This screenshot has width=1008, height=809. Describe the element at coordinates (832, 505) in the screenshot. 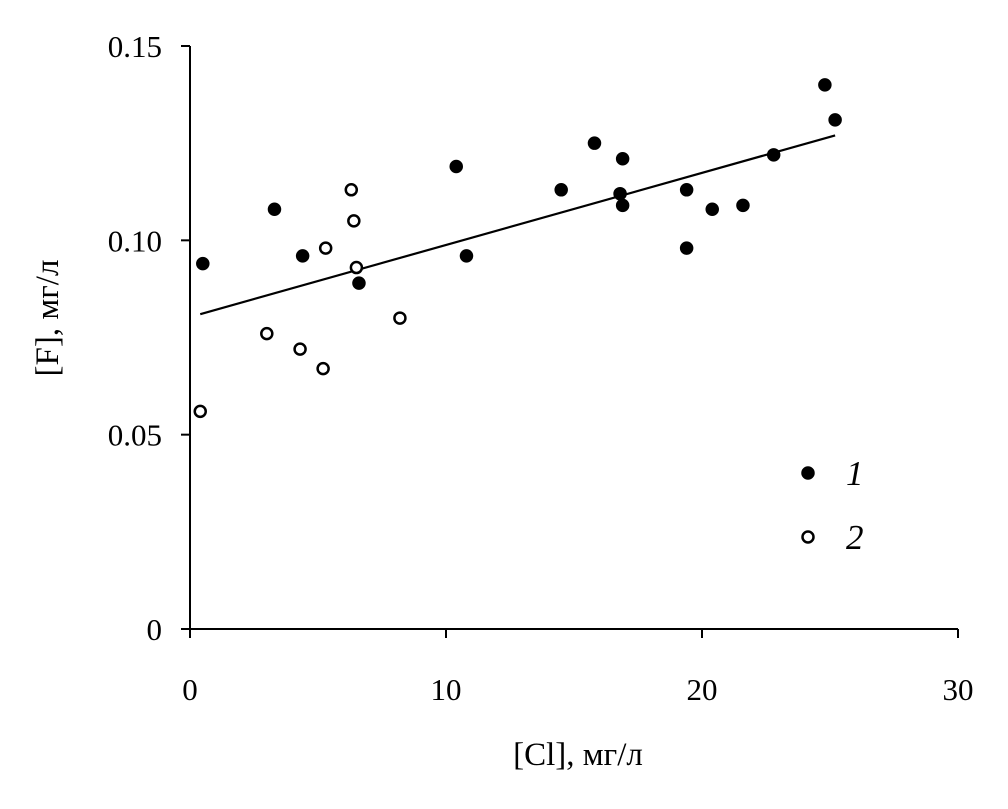

I see `legend: 1 2` at that location.